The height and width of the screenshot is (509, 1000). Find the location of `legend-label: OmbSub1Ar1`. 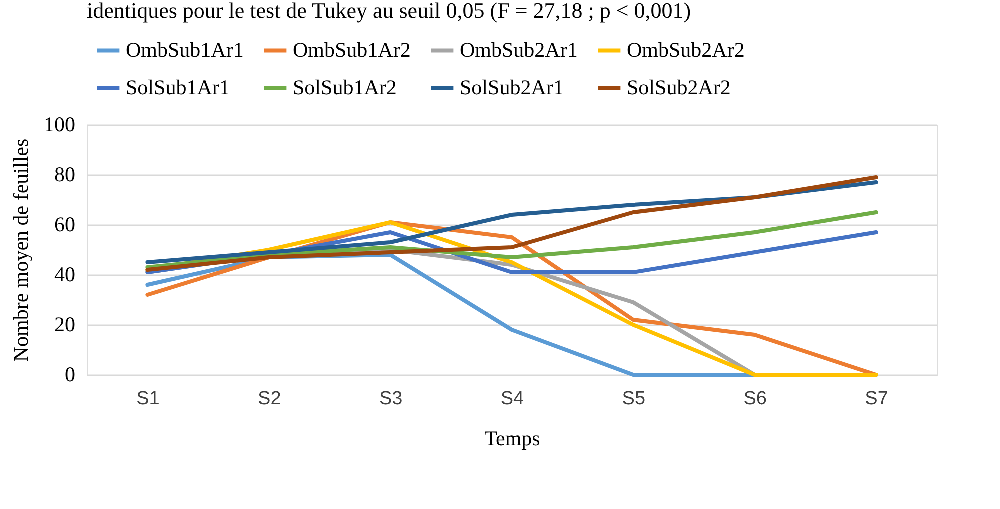

legend-label: OmbSub1Ar1 is located at coordinates (185, 50).